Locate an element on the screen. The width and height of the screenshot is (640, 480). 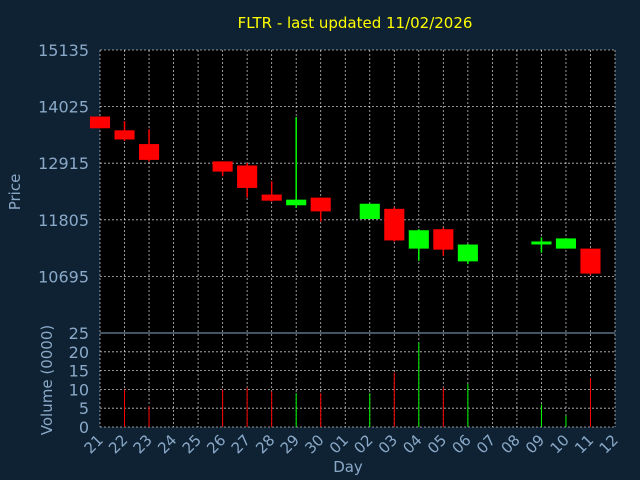
x-tick-label: 06 is located at coordinates (461, 444).